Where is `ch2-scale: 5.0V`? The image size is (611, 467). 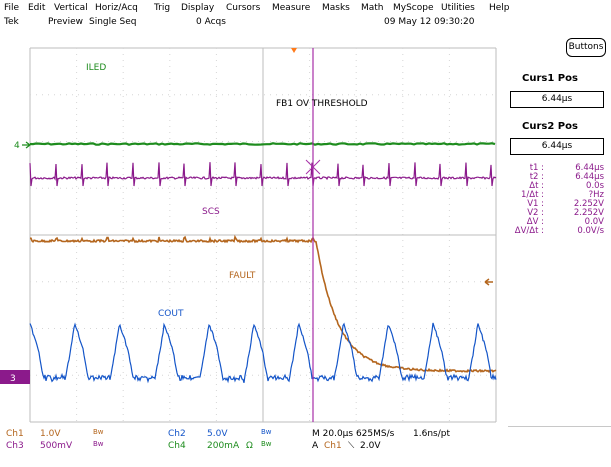
ch2-scale: 5.0V is located at coordinates (217, 434).